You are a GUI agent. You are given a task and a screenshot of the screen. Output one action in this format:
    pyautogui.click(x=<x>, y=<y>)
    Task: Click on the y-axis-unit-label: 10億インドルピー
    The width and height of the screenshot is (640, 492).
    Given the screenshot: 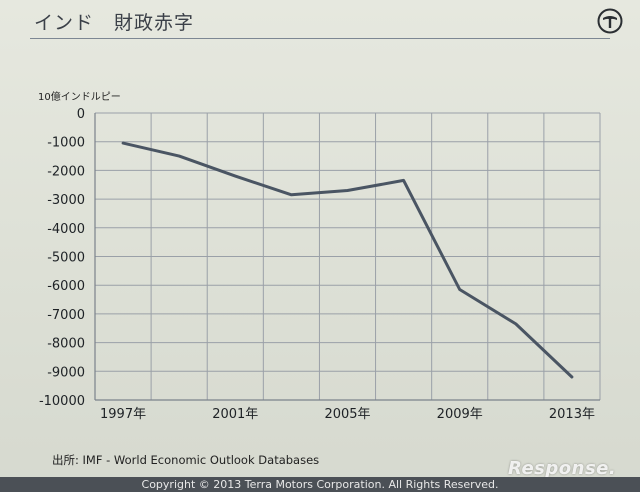 What is the action you would take?
    pyautogui.click(x=79, y=97)
    